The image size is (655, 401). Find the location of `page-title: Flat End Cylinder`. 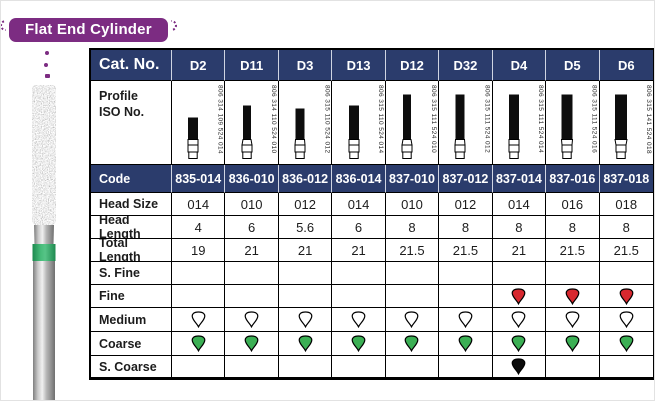

page-title: Flat End Cylinder is located at coordinates (88, 30).